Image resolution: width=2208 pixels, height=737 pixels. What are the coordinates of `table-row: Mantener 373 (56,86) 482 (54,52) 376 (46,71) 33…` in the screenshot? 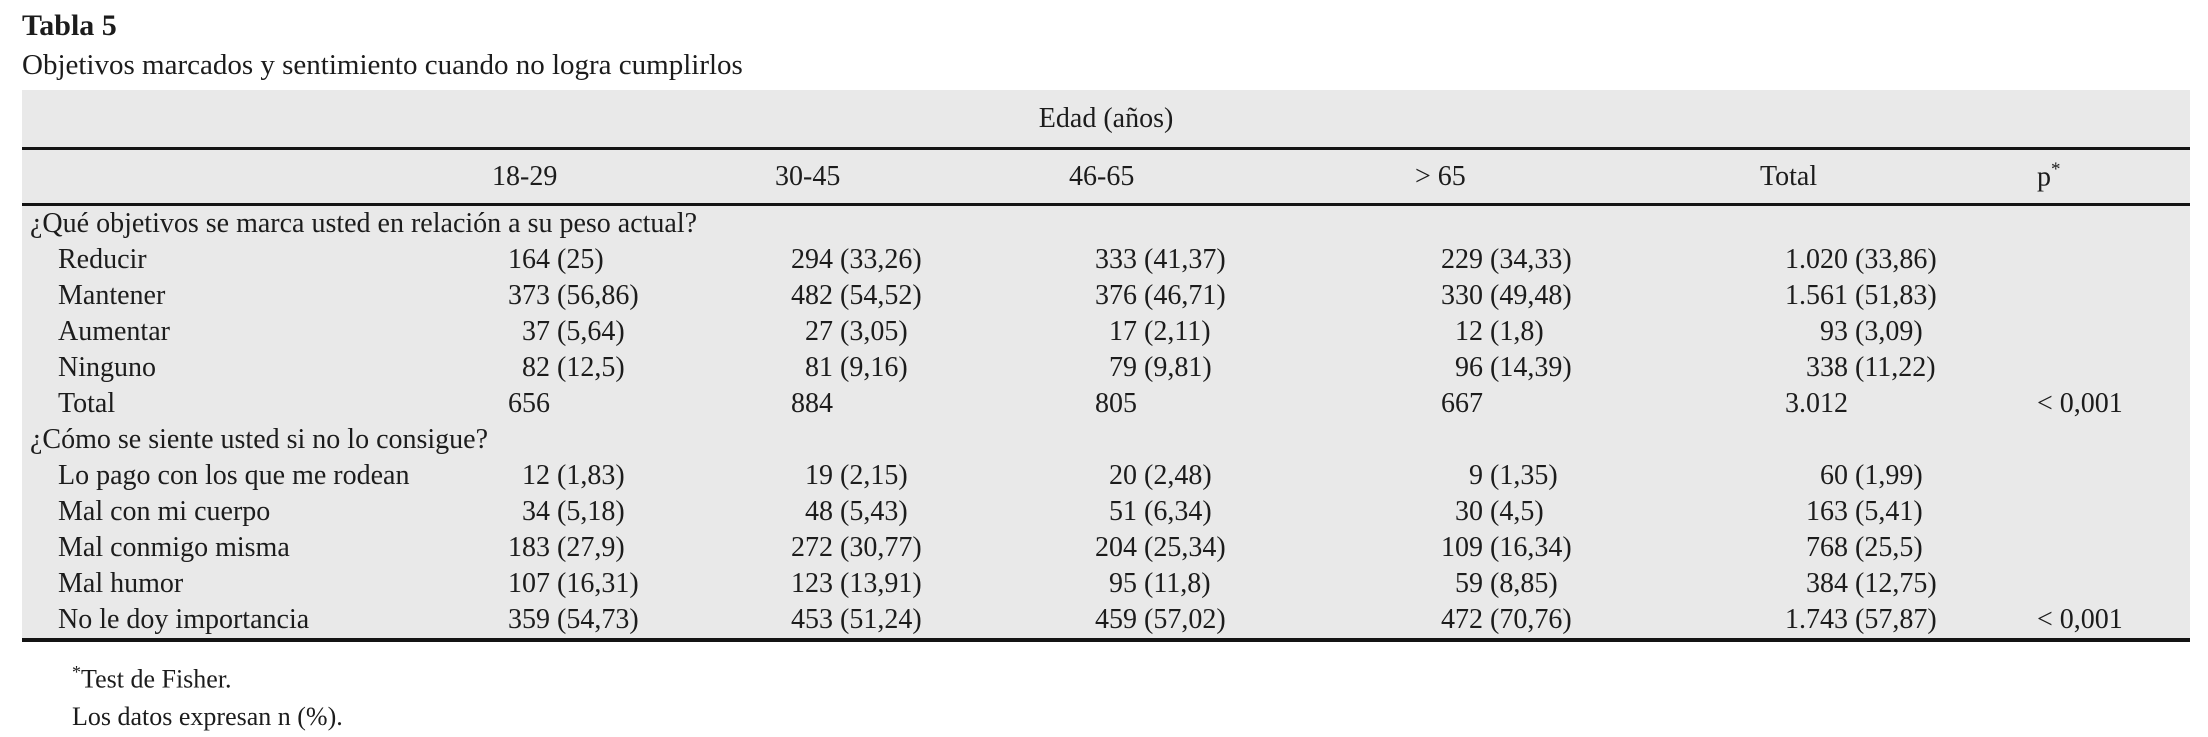 It's located at (1106, 296).